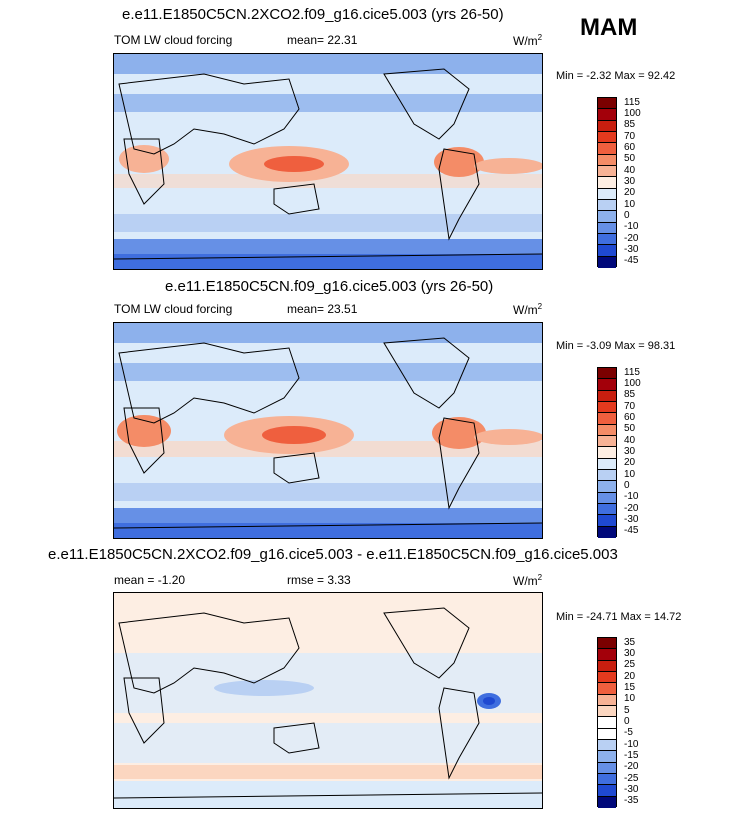 The height and width of the screenshot is (814, 733). Describe the element at coordinates (459, 433) in the screenshot. I see `panel2-amazon-convection` at that location.